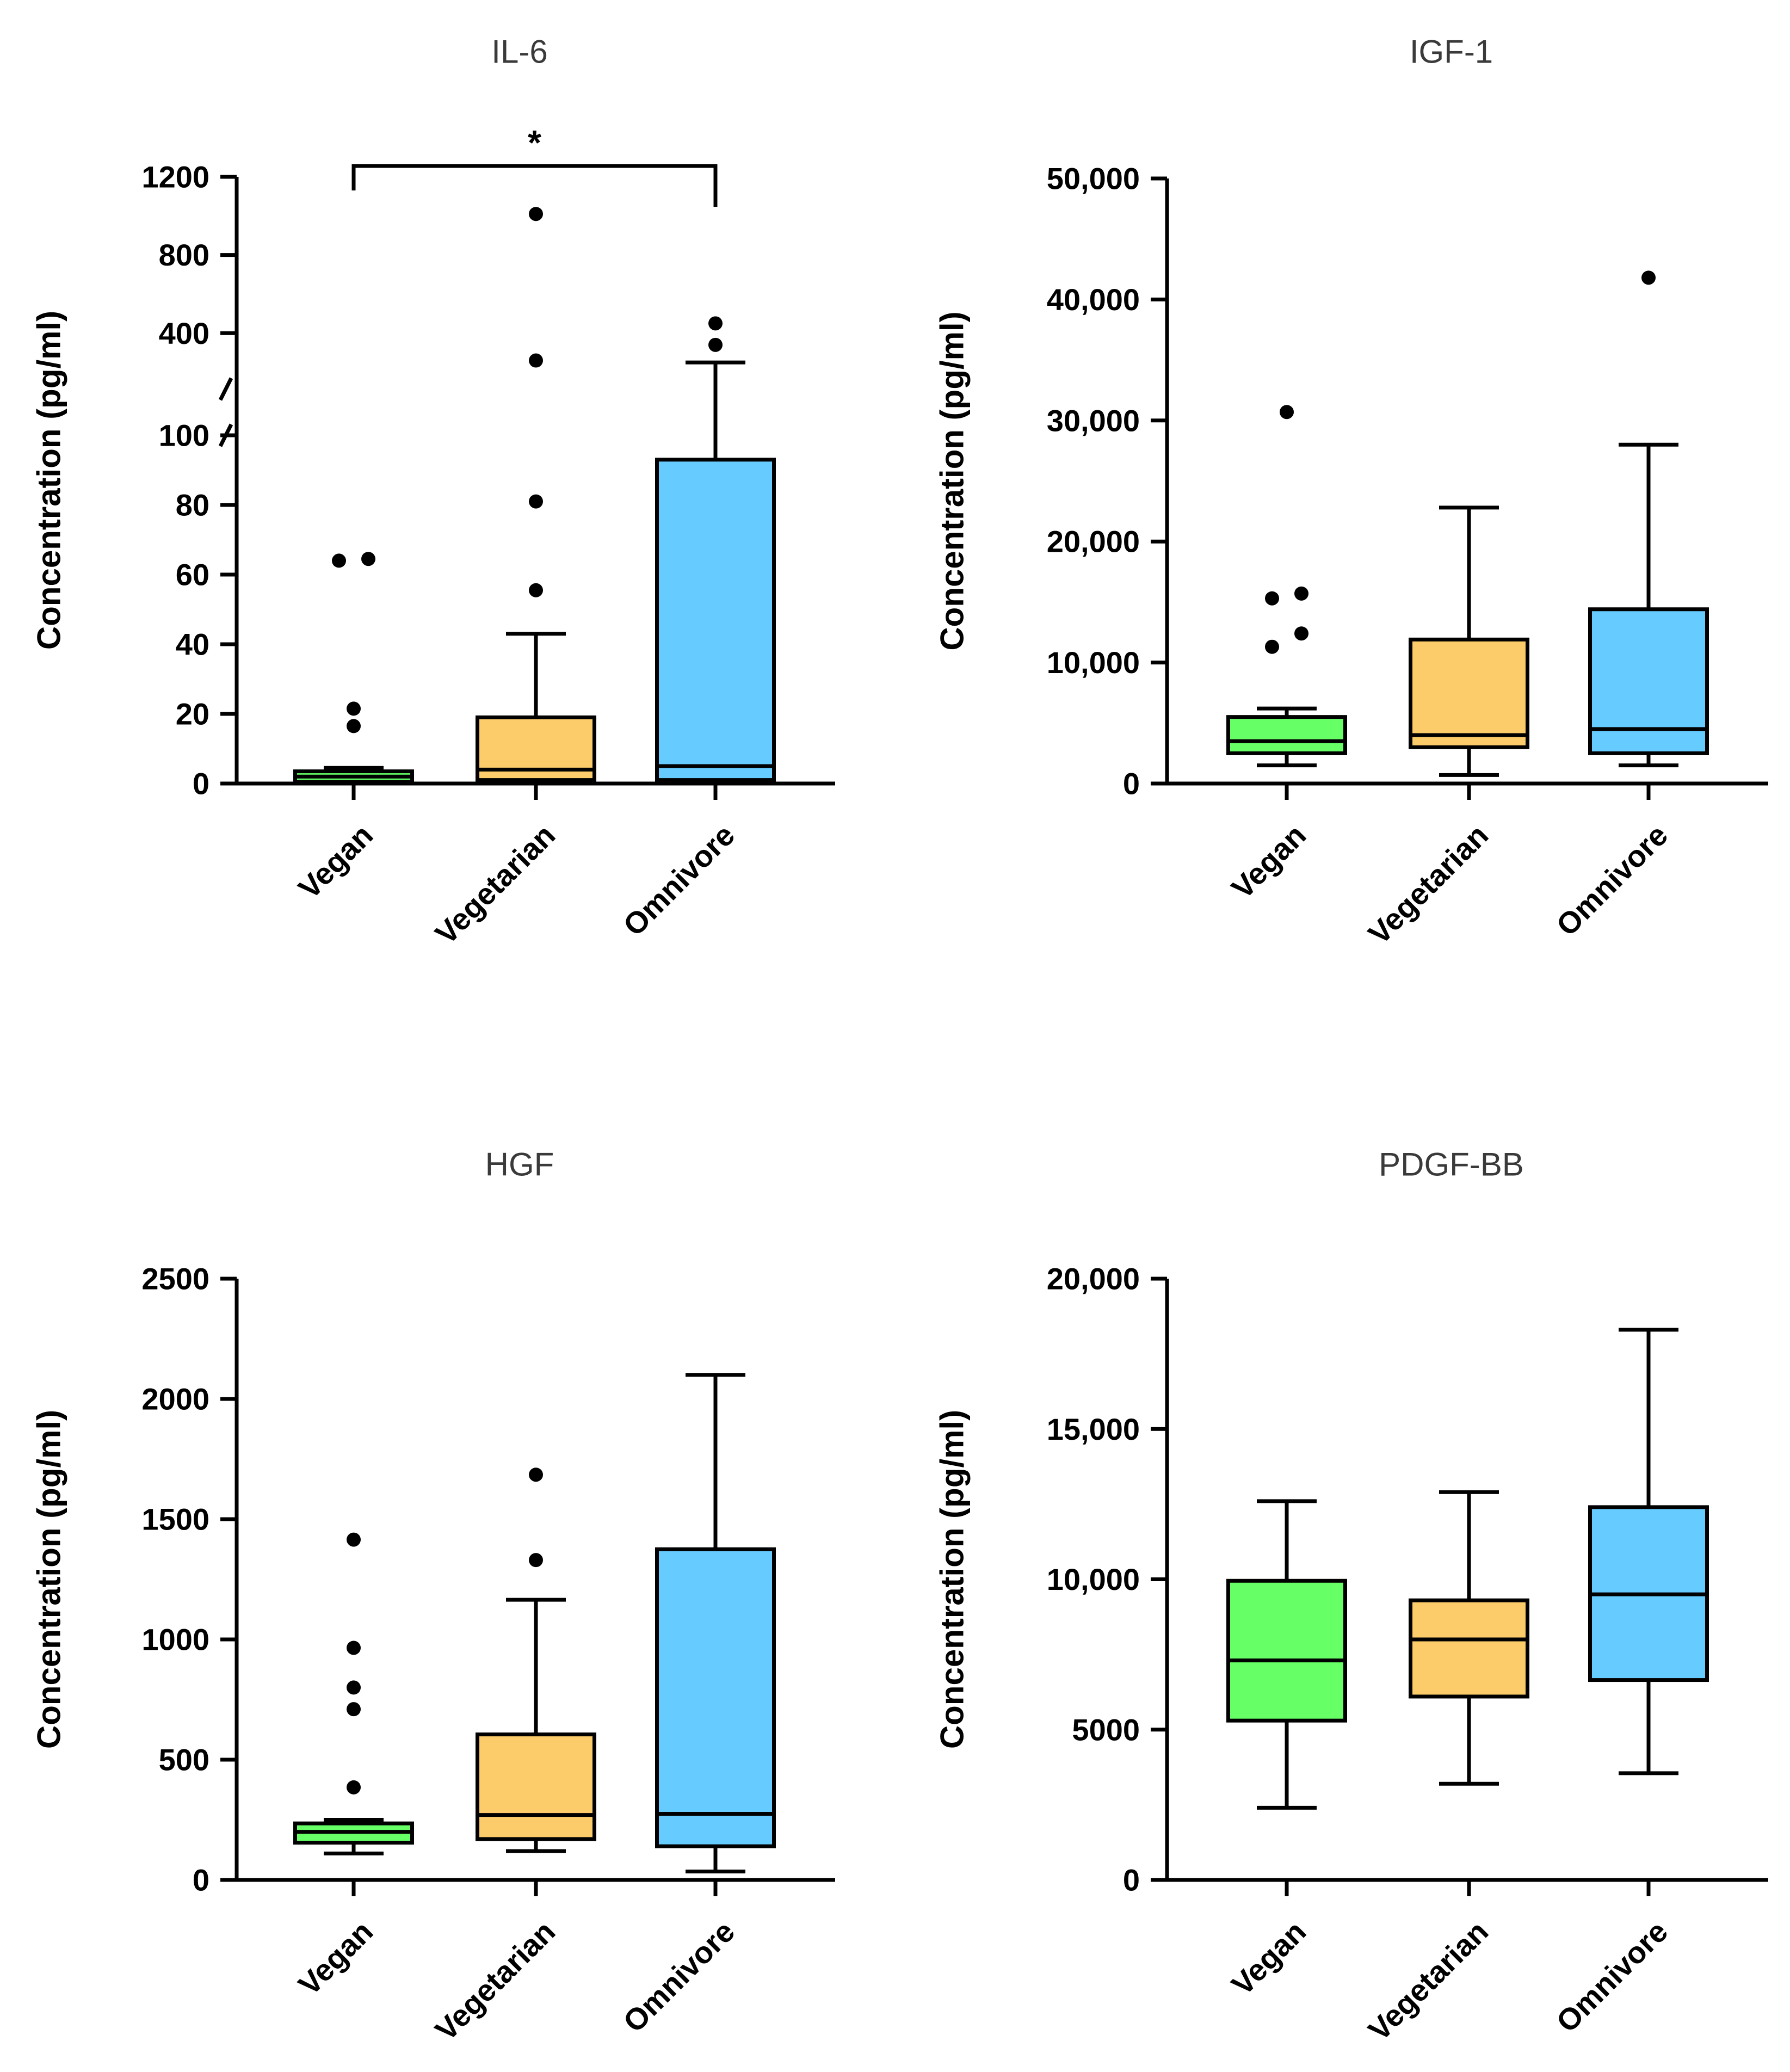 Image resolution: width=1790 pixels, height=2072 pixels. What do you see at coordinates (184, 1760) in the screenshot?
I see `y-tick-label: 500` at bounding box center [184, 1760].